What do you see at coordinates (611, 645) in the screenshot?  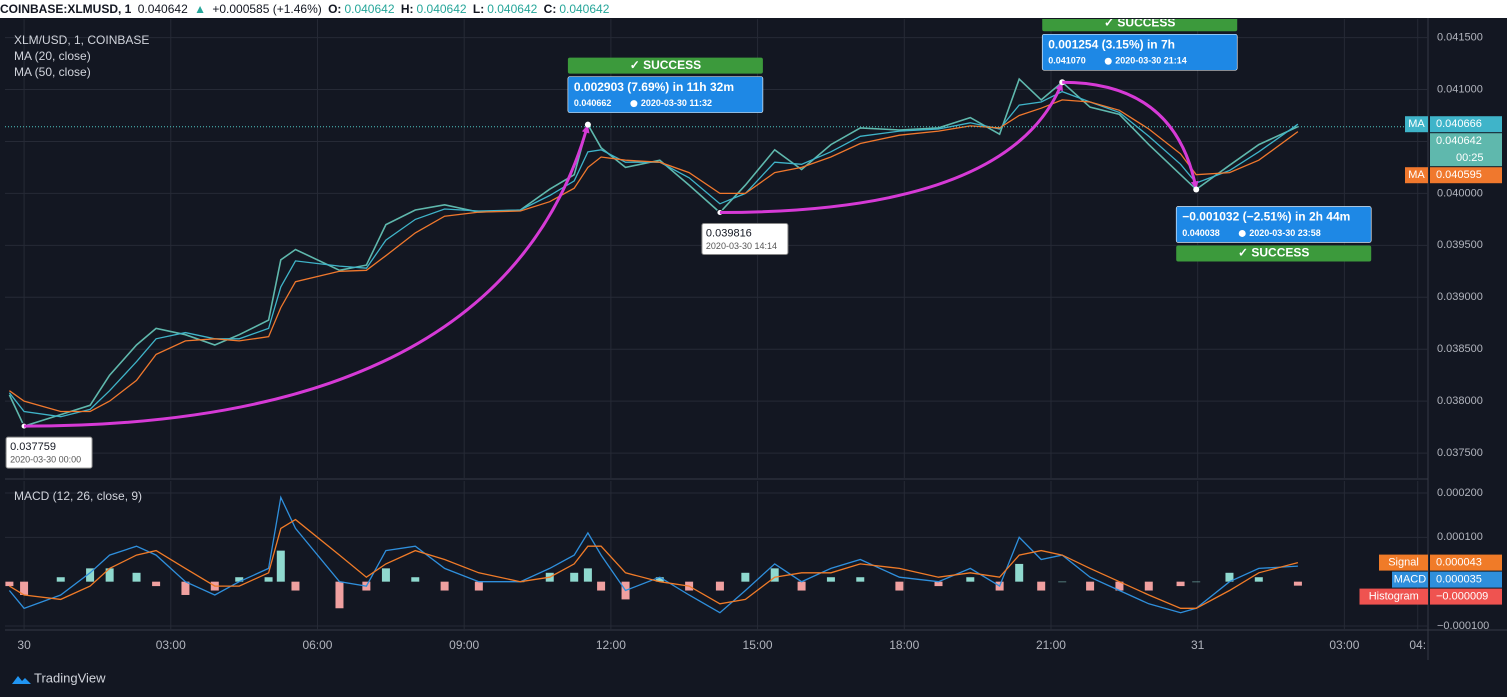 I see `x-tick-label: 12:00` at bounding box center [611, 645].